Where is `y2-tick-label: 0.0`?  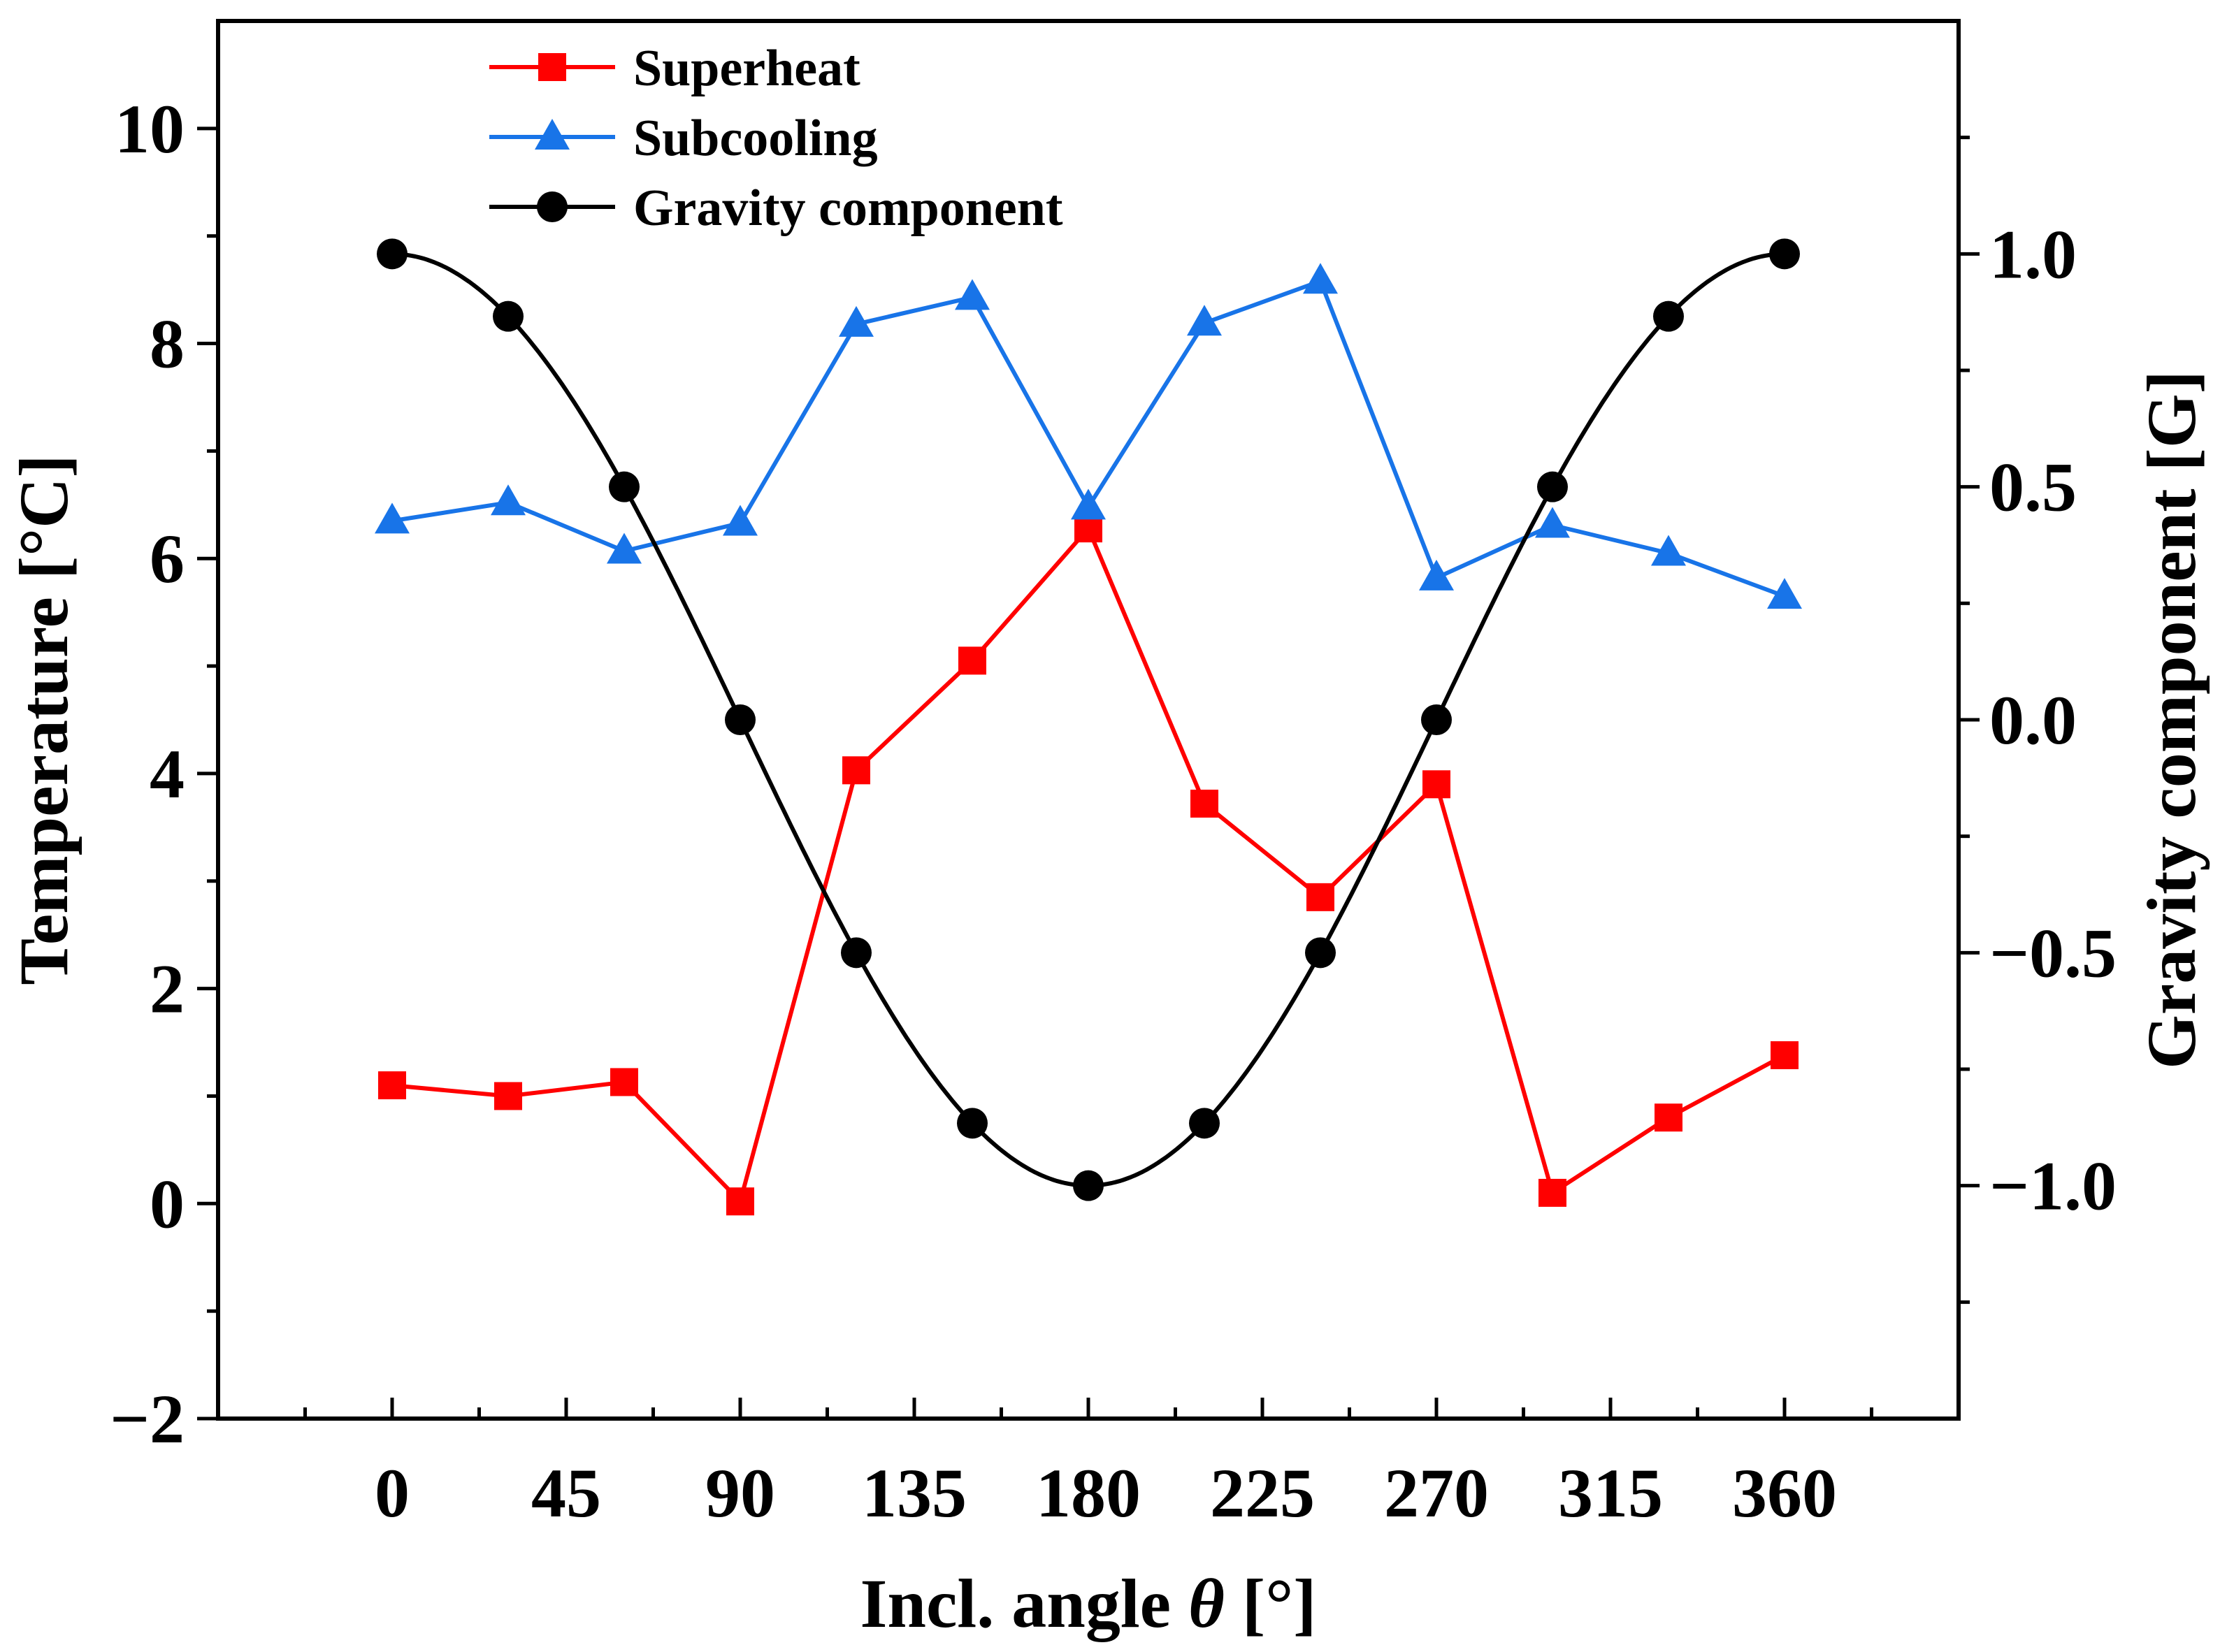 y2-tick-label: 0.0 is located at coordinates (2033, 720).